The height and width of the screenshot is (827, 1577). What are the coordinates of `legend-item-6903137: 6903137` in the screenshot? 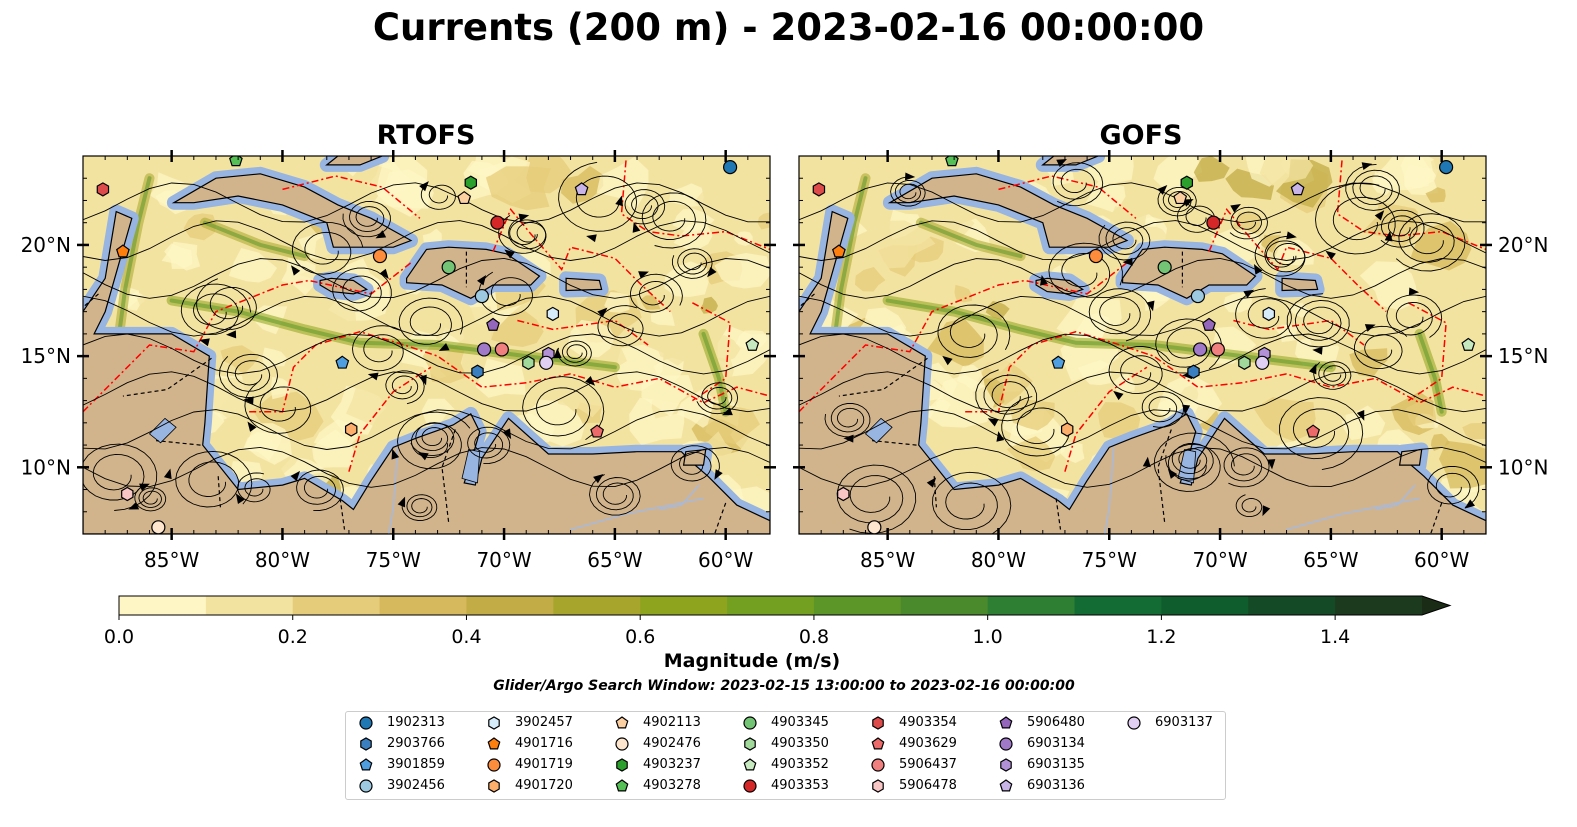 It's located at (1170, 722).